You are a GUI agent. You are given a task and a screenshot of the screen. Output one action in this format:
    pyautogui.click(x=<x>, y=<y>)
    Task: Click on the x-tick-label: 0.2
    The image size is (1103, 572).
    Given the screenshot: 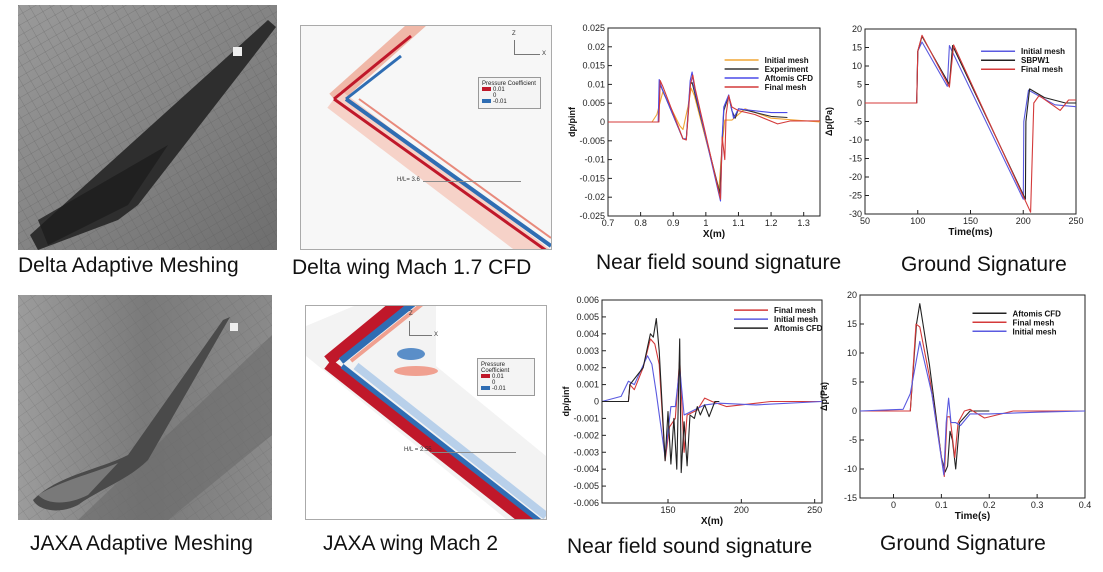 What is the action you would take?
    pyautogui.click(x=989, y=505)
    